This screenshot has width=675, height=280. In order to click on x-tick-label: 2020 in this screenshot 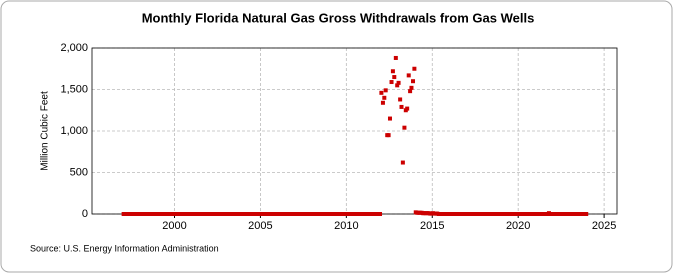, I will do `click(518, 226)`.